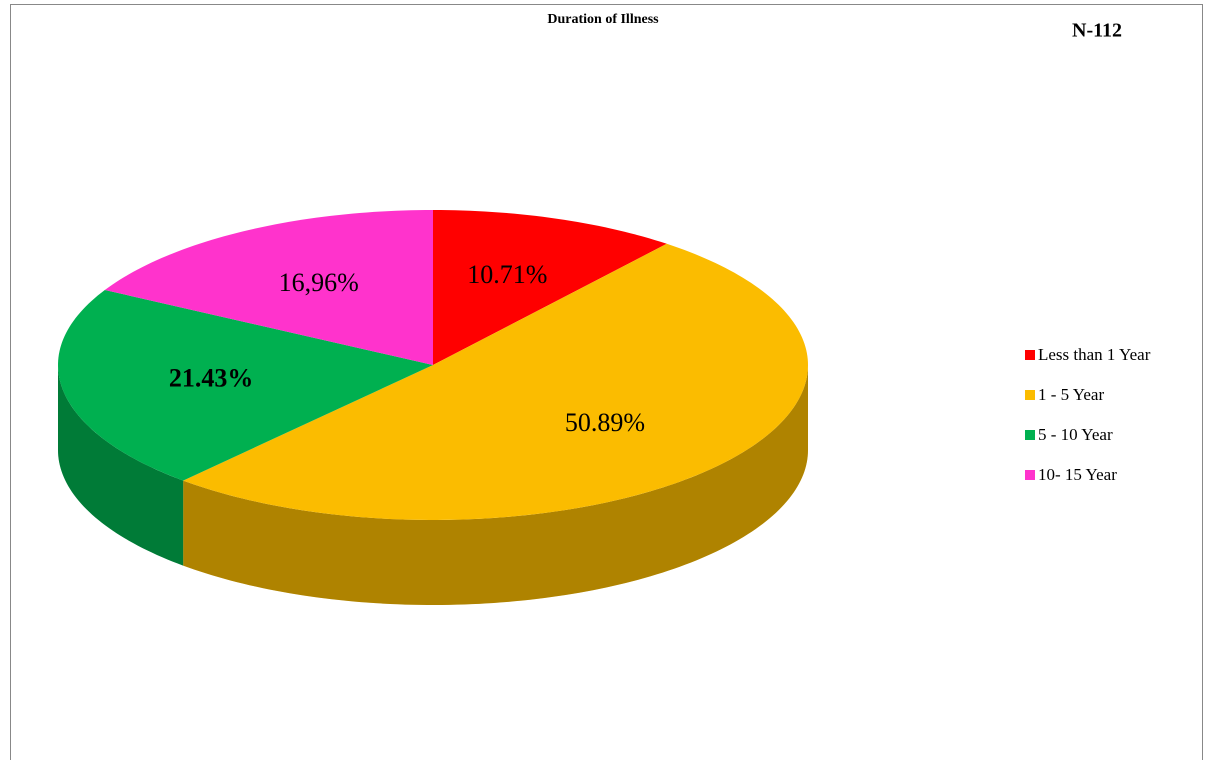  I want to click on legend-label: 1 - 5 Year, so click(1071, 394).